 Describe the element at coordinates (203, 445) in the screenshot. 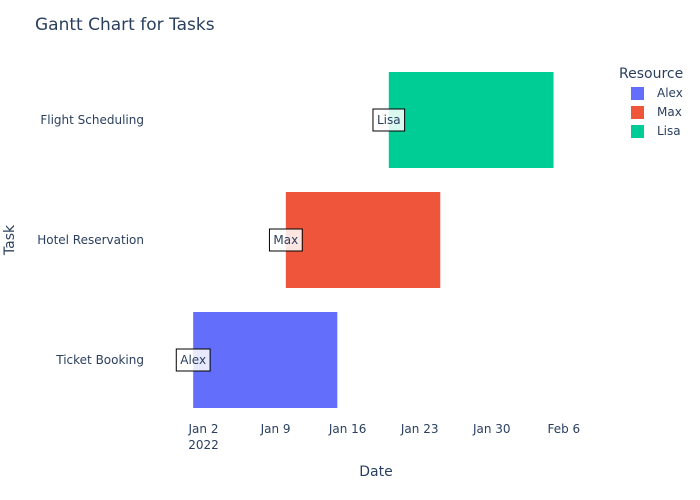

I see `x-tick-sublabel: 2022` at that location.